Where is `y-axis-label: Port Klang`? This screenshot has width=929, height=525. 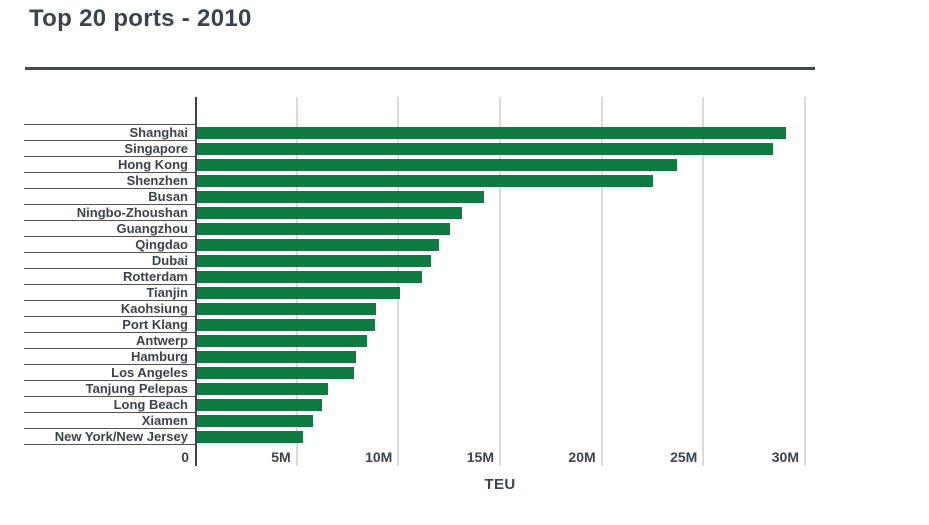
y-axis-label: Port Klang is located at coordinates (109, 324).